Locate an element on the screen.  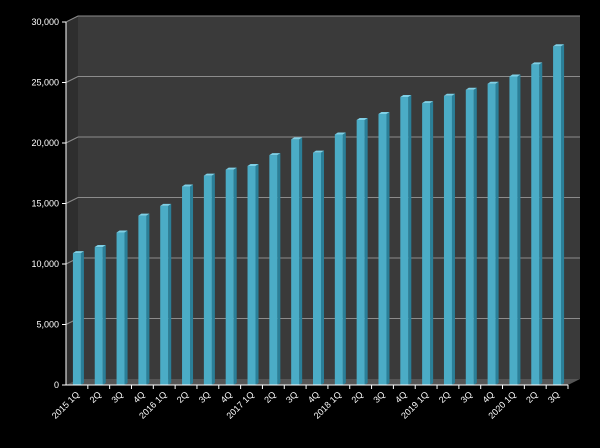
y-tick-label: 30,000 is located at coordinates (45, 22).